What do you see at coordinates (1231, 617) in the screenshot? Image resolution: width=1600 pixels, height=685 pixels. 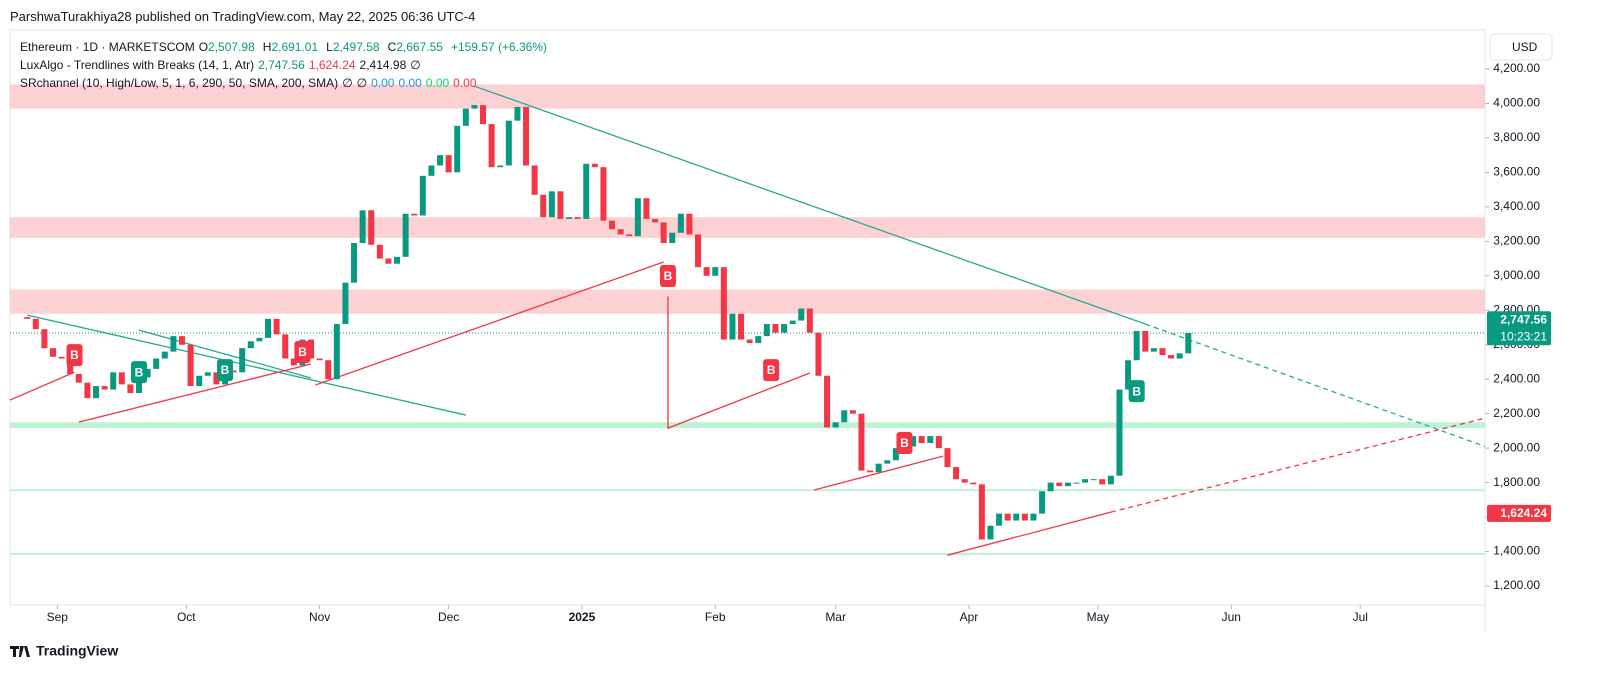 I see `x-tick-label: Jun` at bounding box center [1231, 617].